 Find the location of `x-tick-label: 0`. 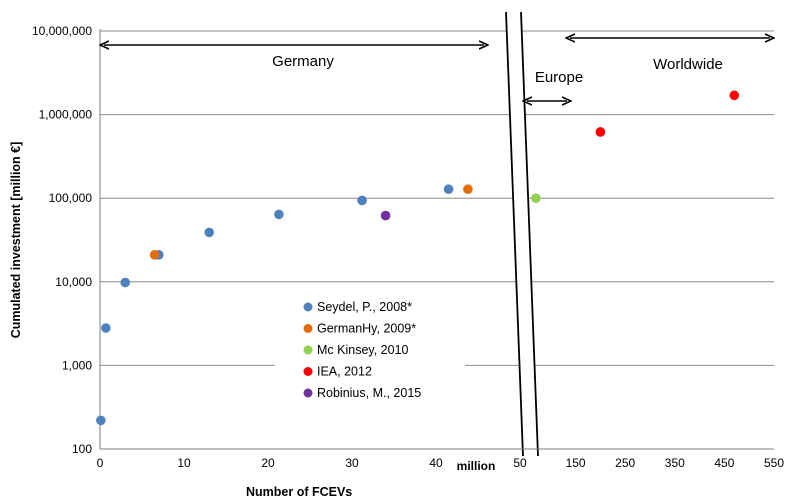

x-tick-label: 0 is located at coordinates (100, 463).